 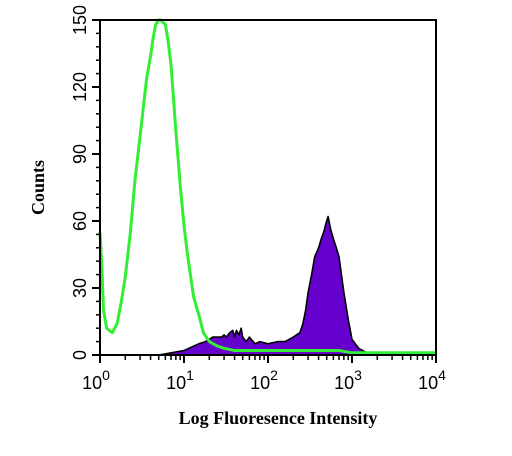 I want to click on y-tick-label: 120, so click(x=80, y=87).